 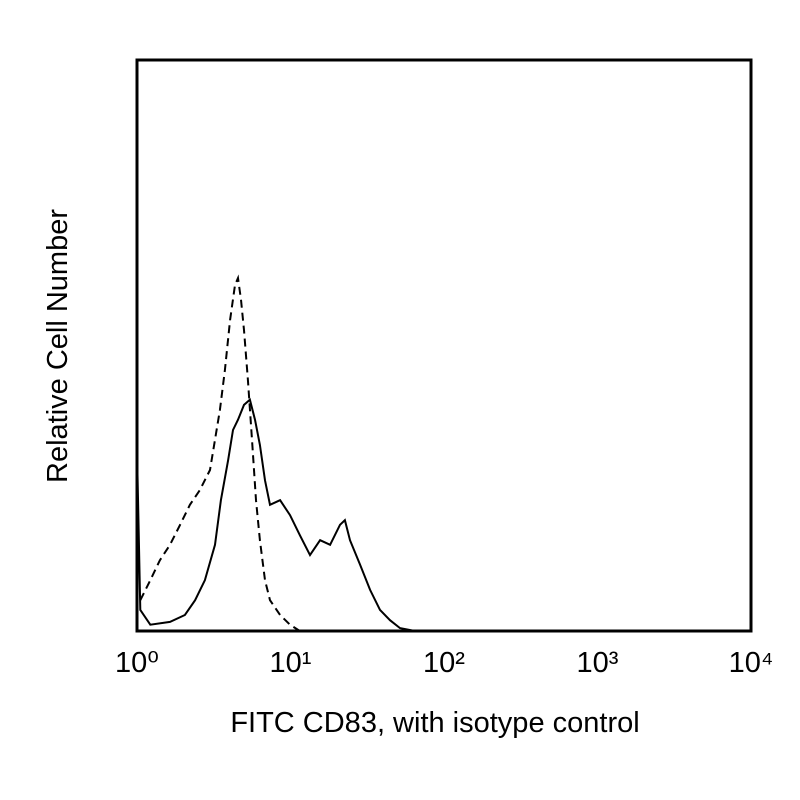 What do you see at coordinates (137, 663) in the screenshot?
I see `x-tick-label: 10⁰` at bounding box center [137, 663].